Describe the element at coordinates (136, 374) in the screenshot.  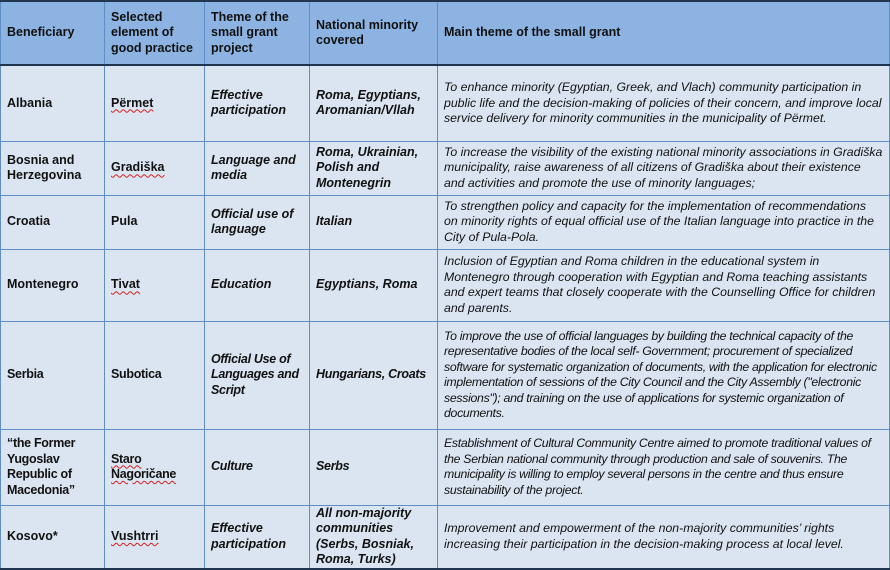
I see `selected-element-cell-text: Subotica` at that location.